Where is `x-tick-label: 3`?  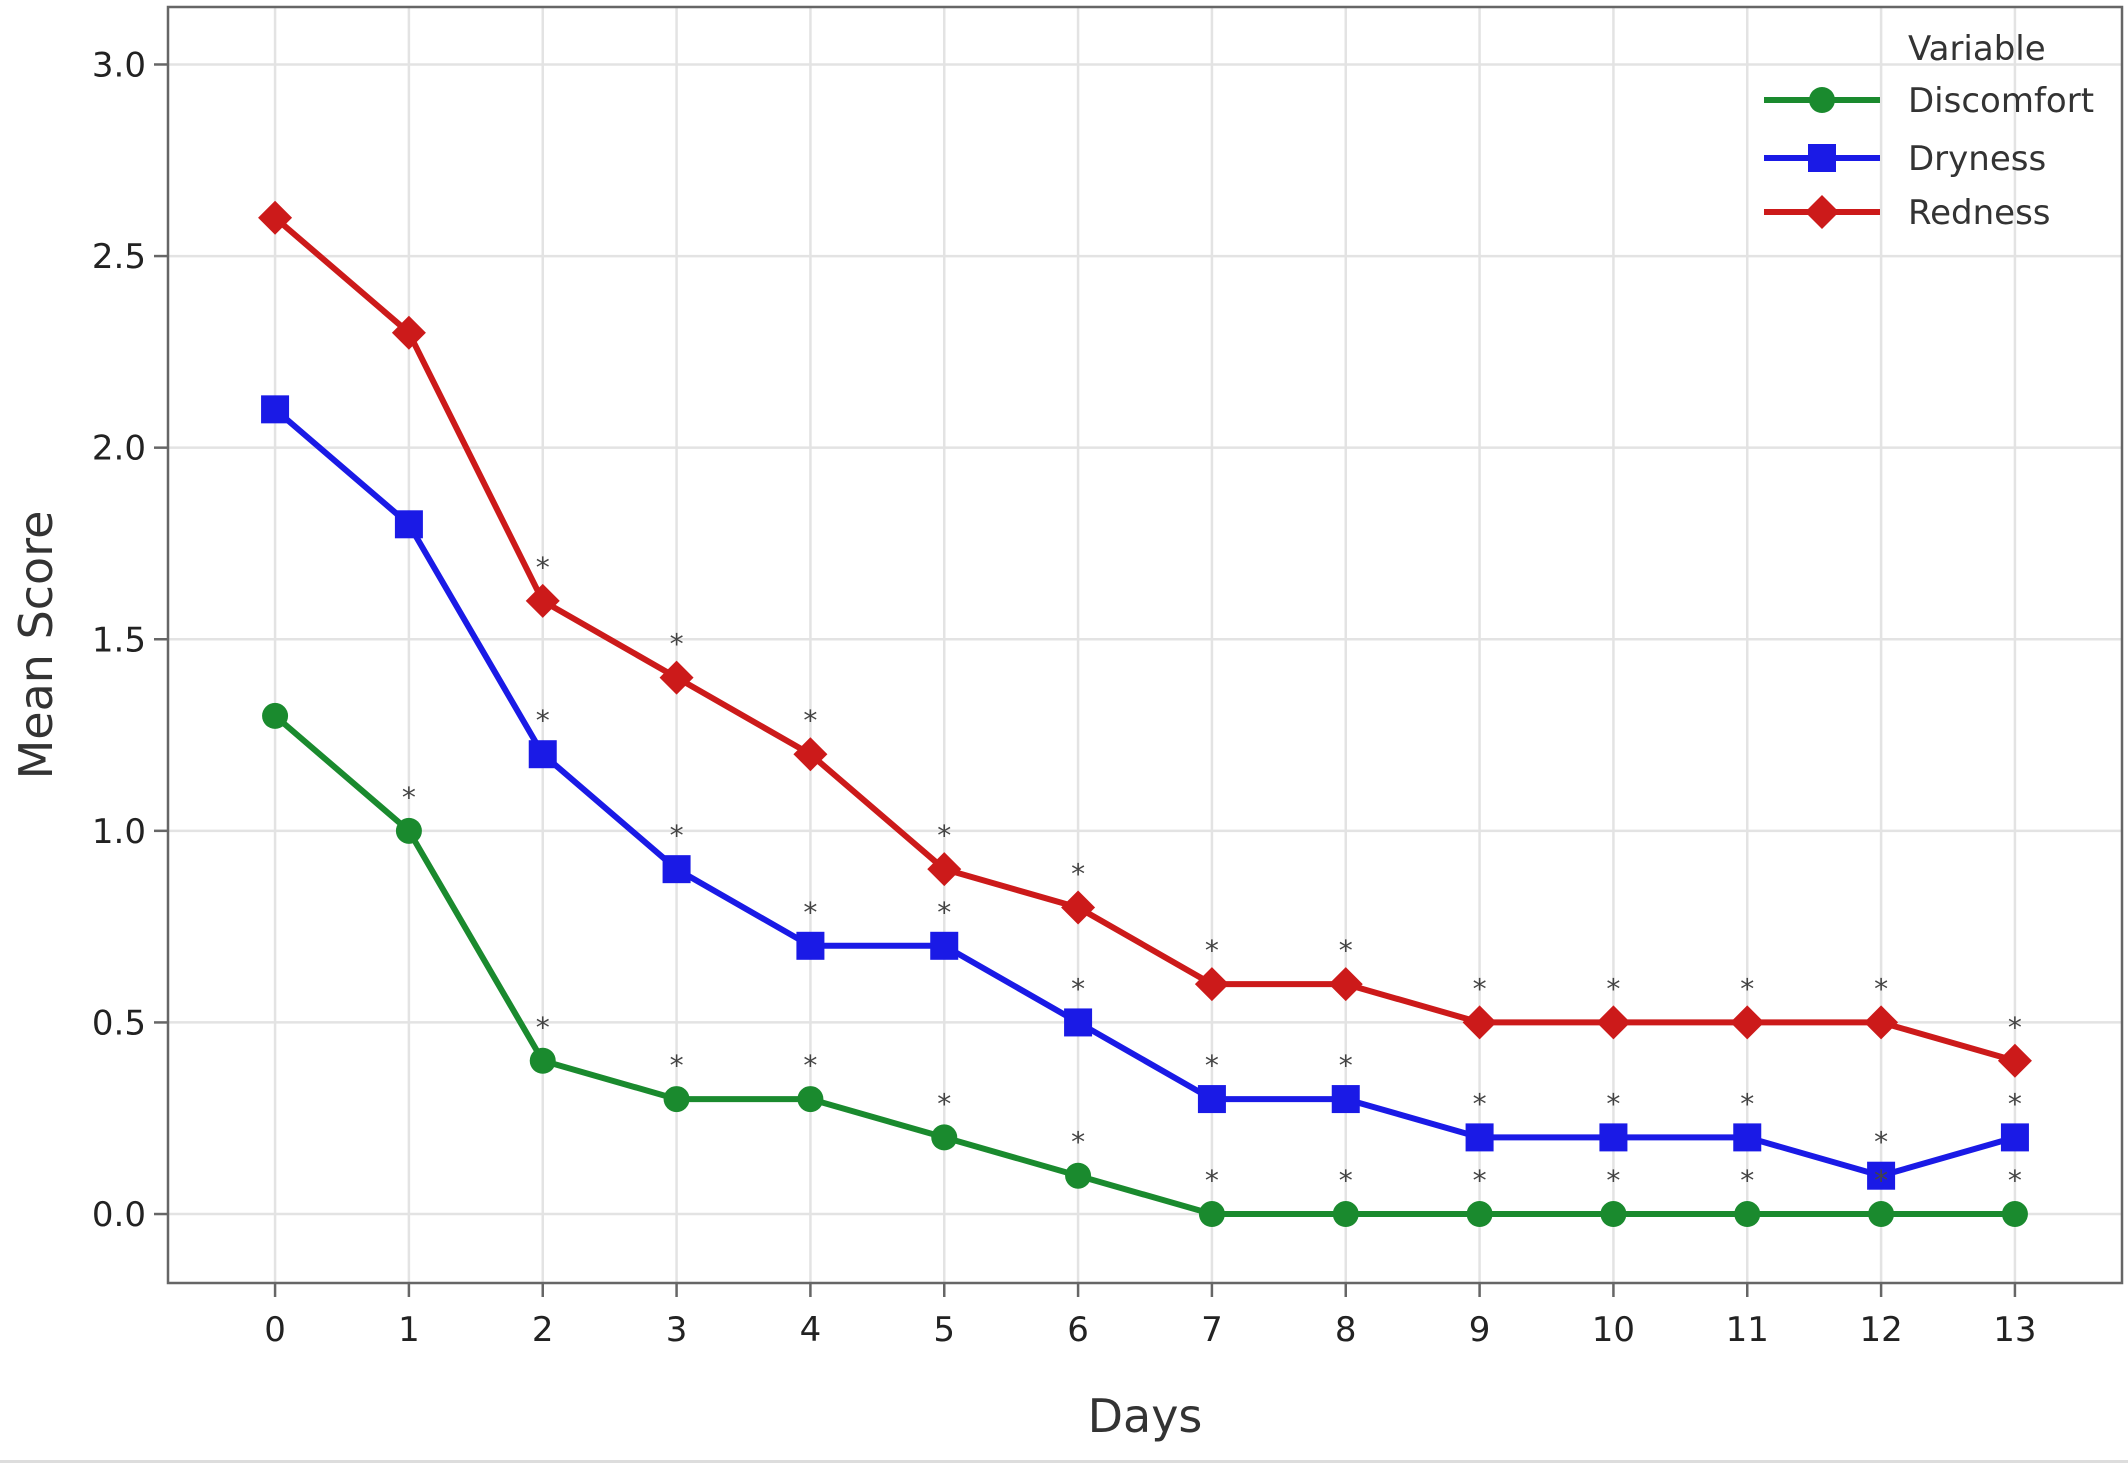 x-tick-label: 3 is located at coordinates (677, 1330).